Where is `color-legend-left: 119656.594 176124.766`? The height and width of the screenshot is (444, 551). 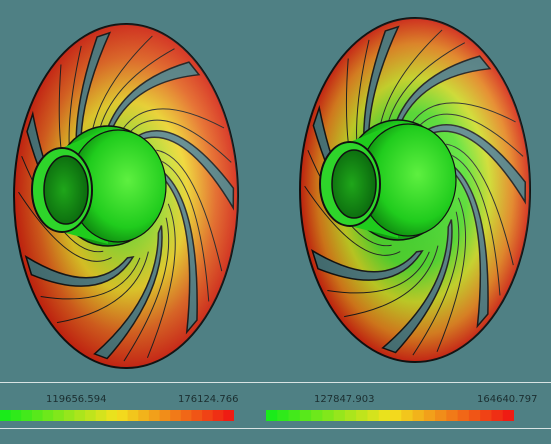 color-legend-left: 119656.594 176124.766 is located at coordinates (132, 411).